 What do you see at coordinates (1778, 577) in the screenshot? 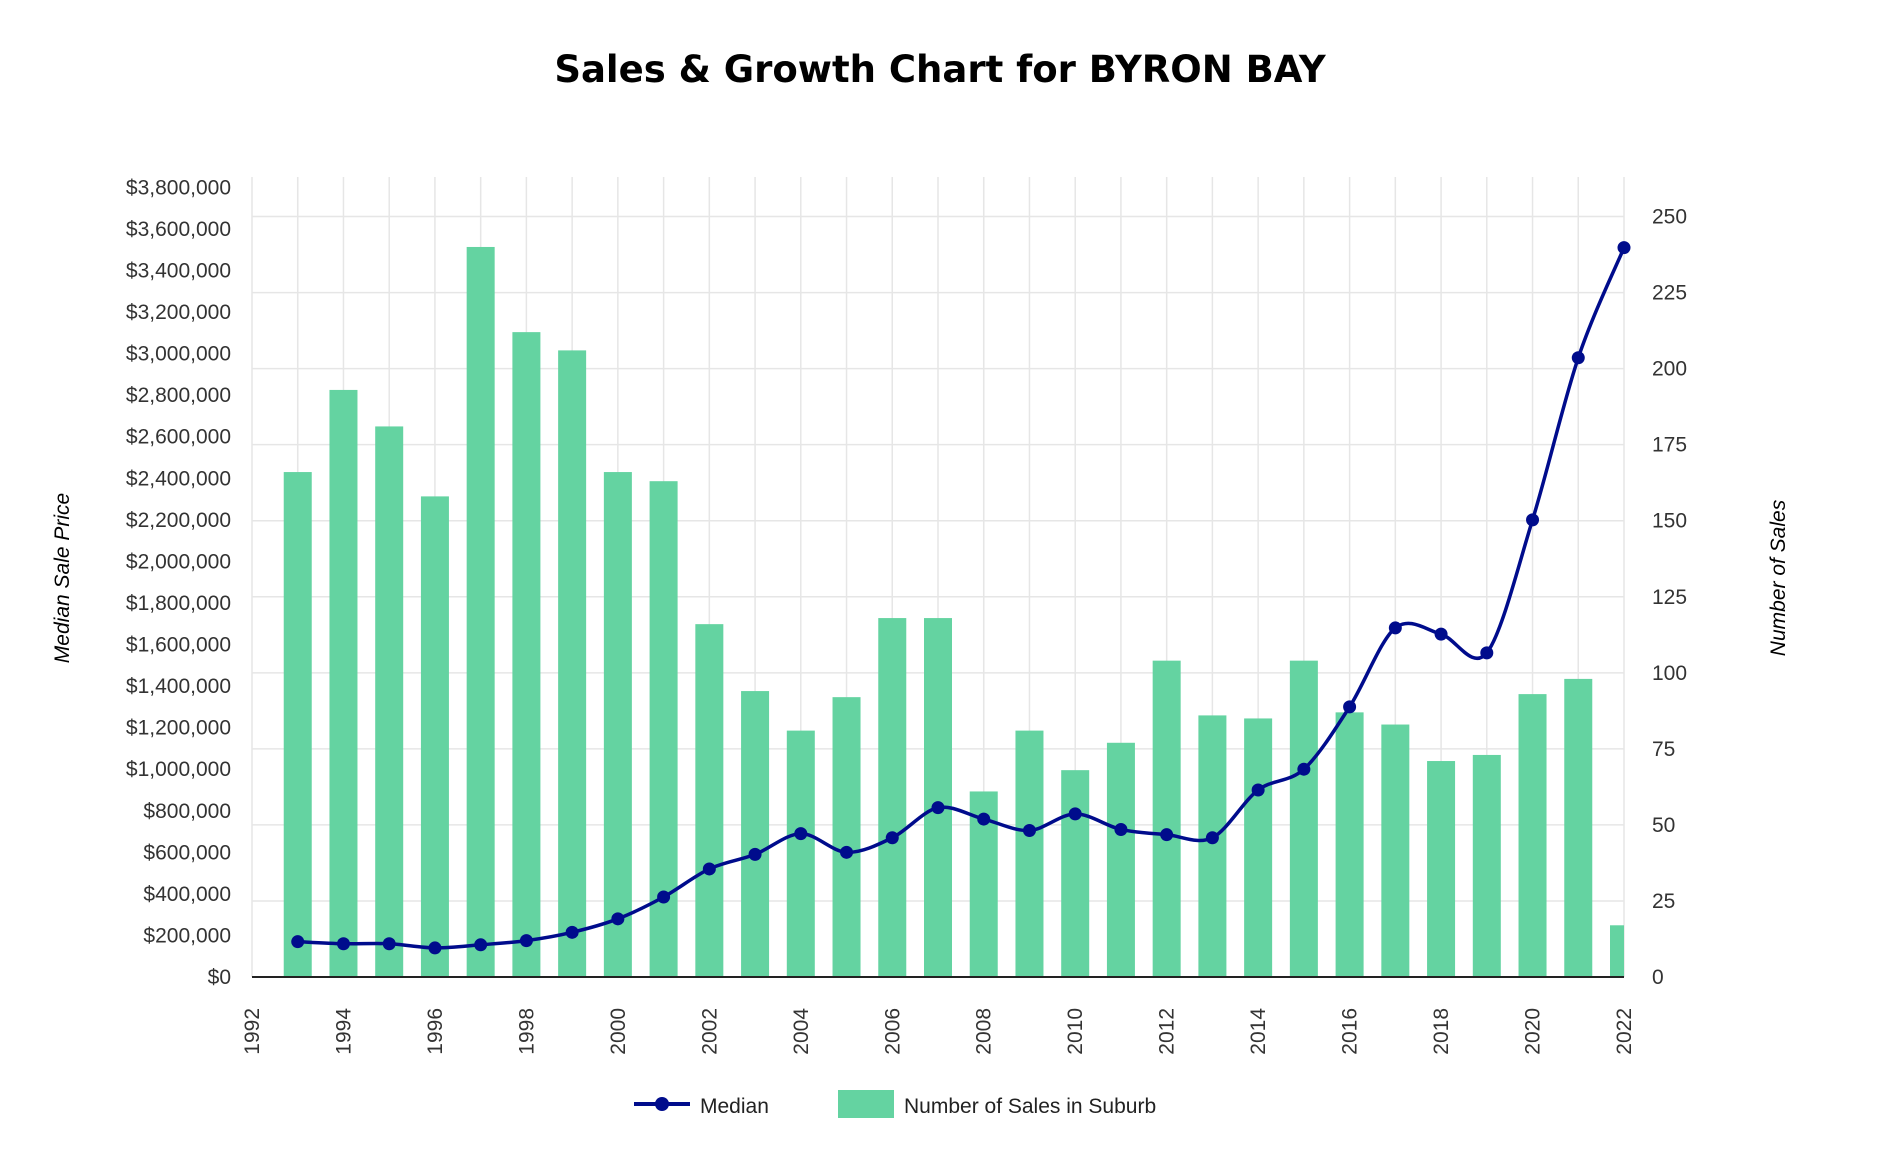
I see `y-axis-title-right: Number of Sales` at bounding box center [1778, 577].